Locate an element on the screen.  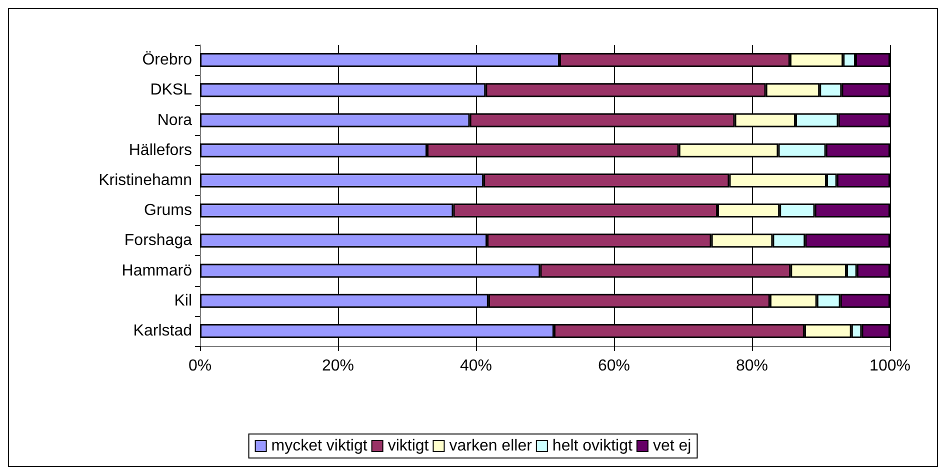
y-tick-label: Karlstad is located at coordinates (162, 331).